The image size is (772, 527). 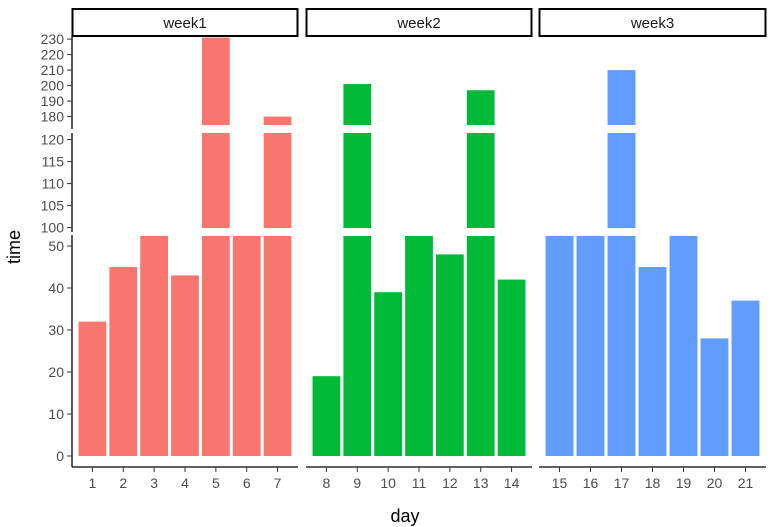 What do you see at coordinates (388, 483) in the screenshot?
I see `x-tick-label: 10` at bounding box center [388, 483].